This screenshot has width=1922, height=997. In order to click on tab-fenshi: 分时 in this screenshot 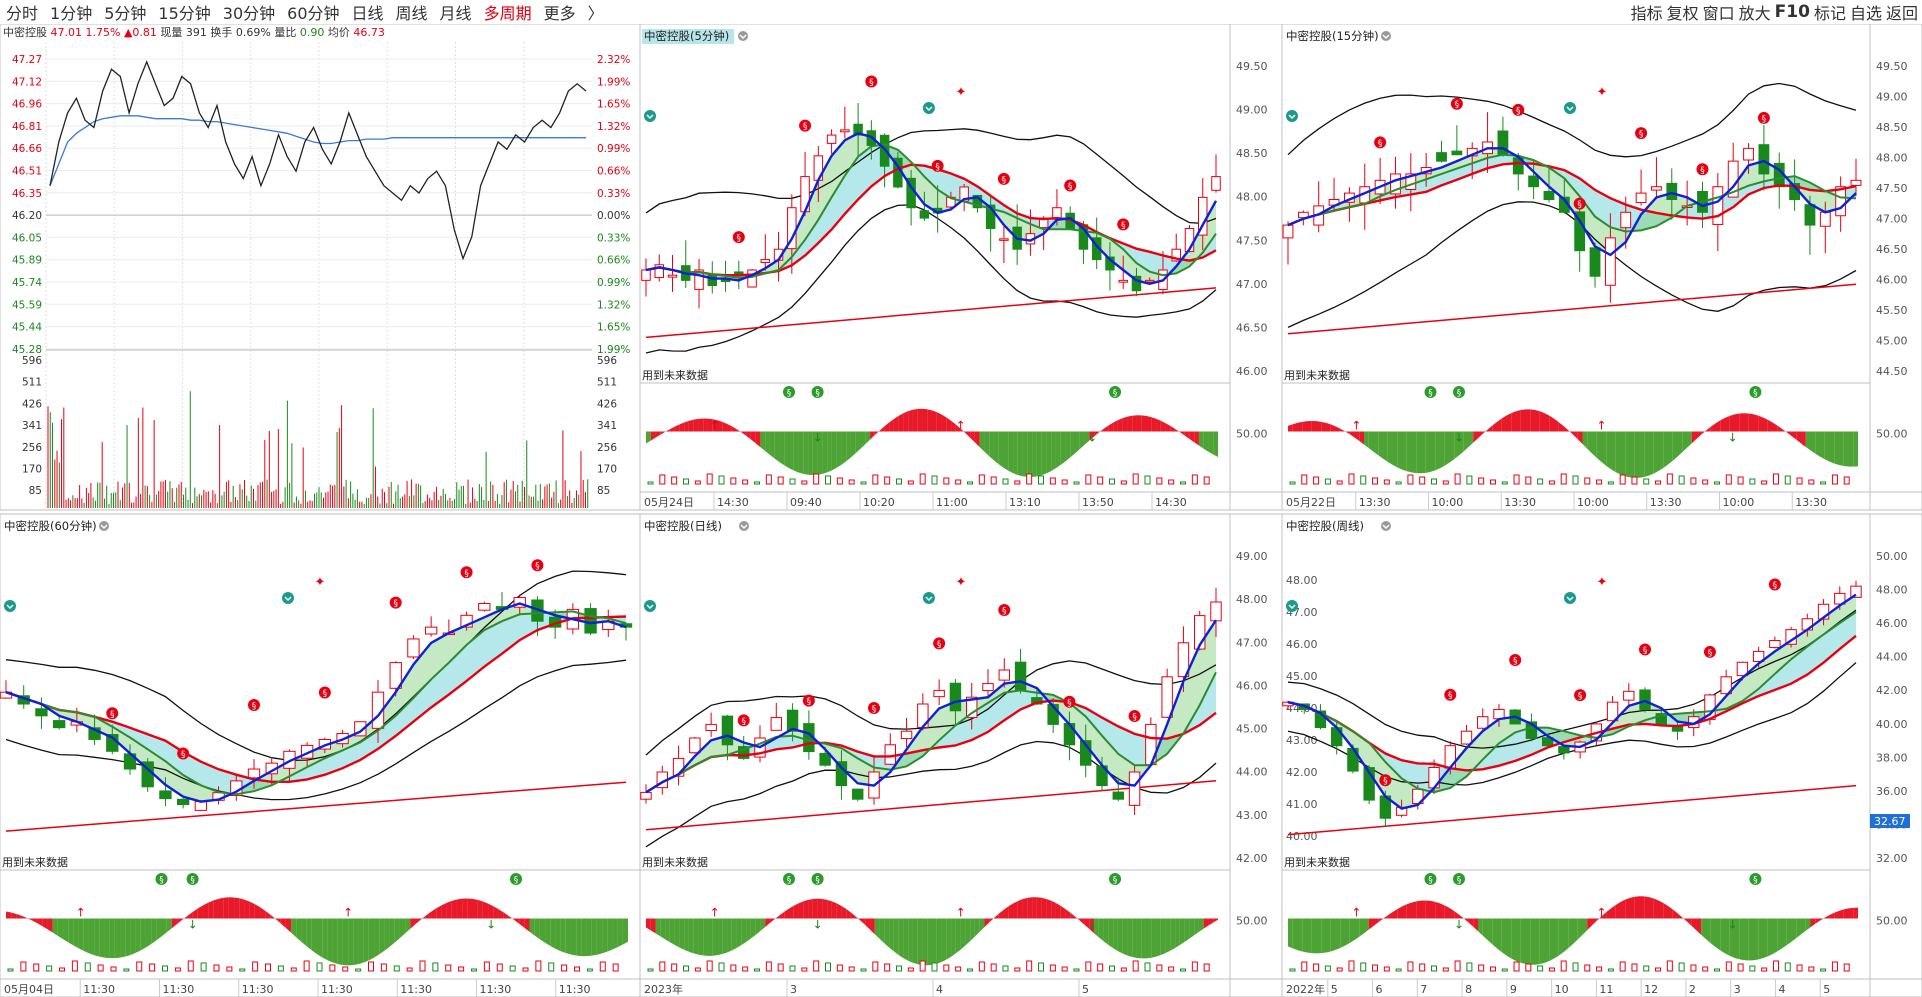, I will do `click(22, 13)`.